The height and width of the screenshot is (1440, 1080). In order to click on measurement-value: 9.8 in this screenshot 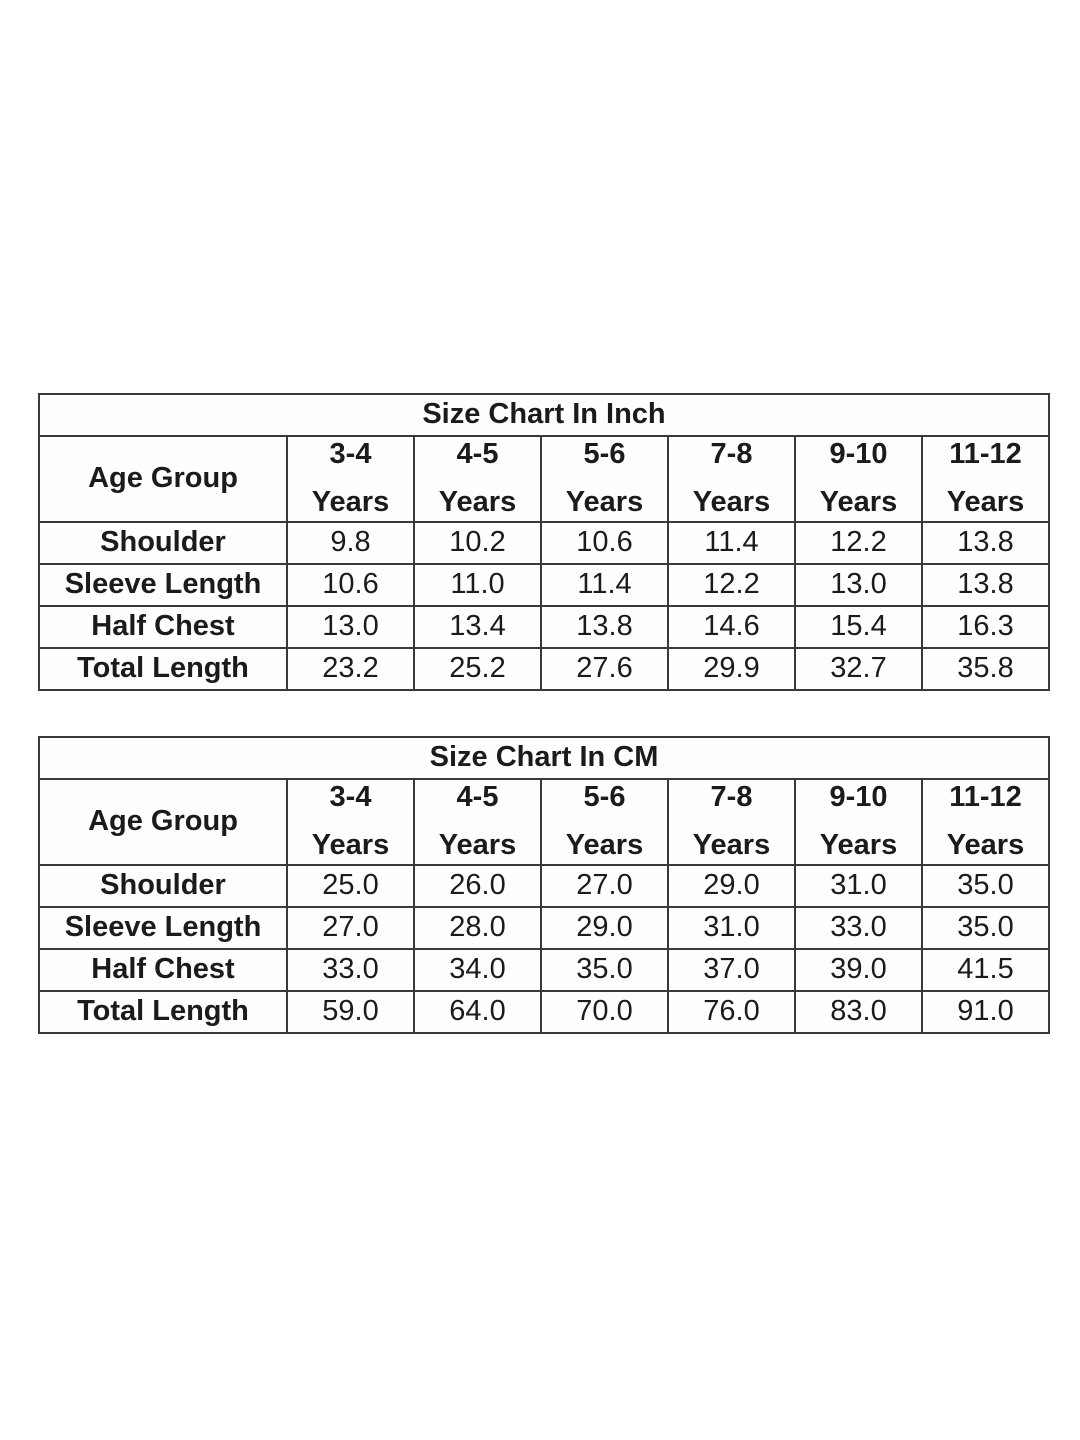, I will do `click(350, 543)`.